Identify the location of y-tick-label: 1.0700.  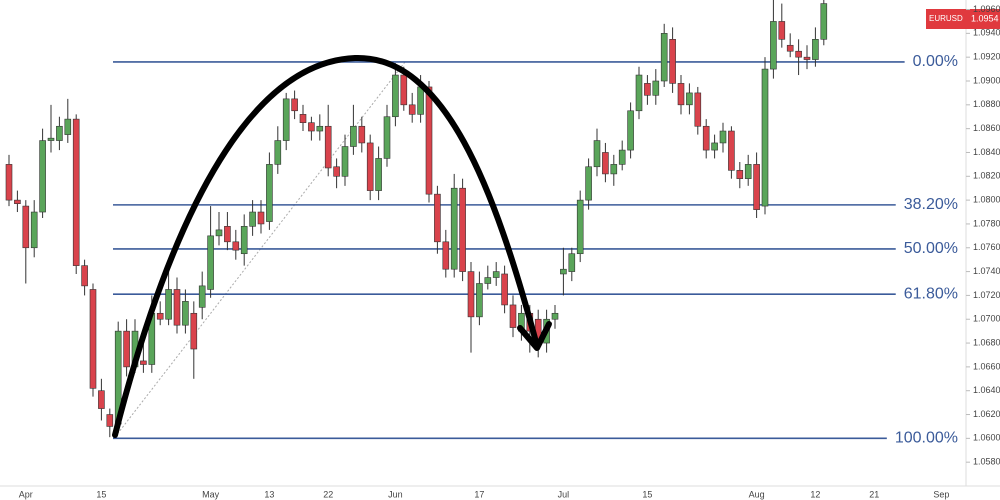
(986, 319).